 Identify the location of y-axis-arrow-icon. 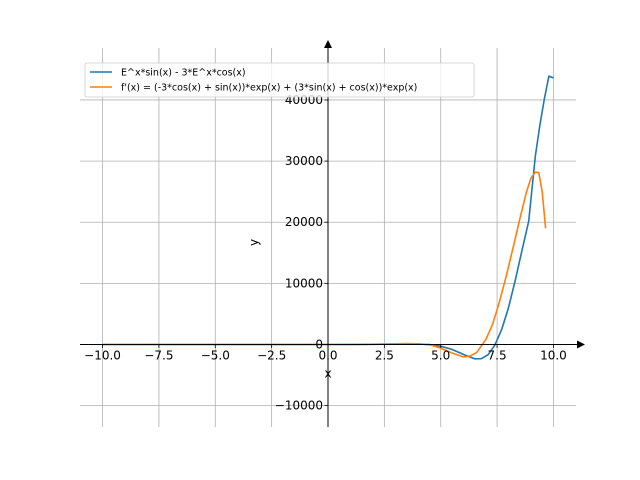
(328, 44).